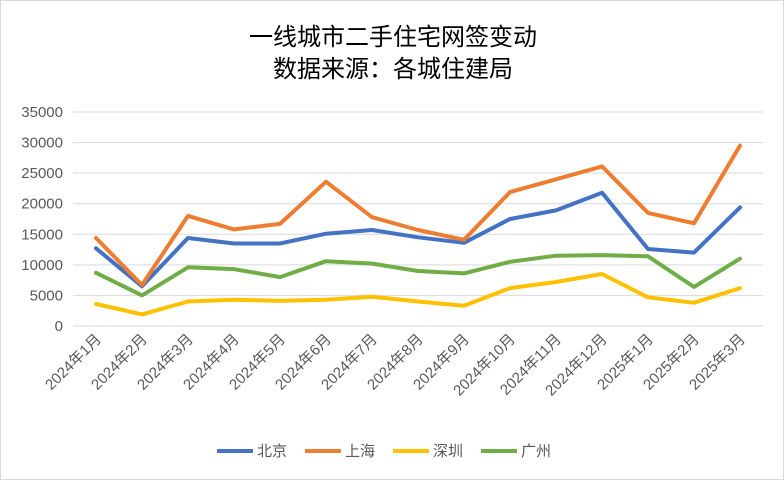 The width and height of the screenshot is (784, 481). I want to click on legend-label-1: 上海, so click(360, 451).